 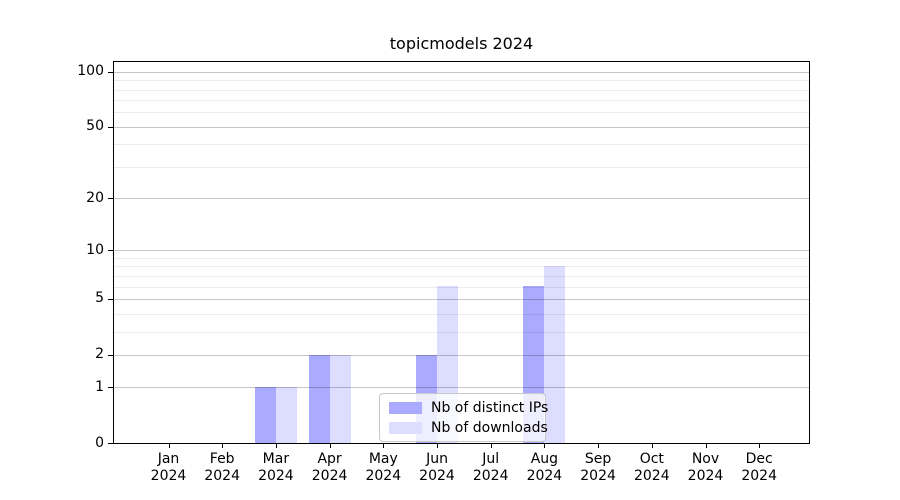 What do you see at coordinates (223, 446) in the screenshot?
I see `x-tick-mark-feb` at bounding box center [223, 446].